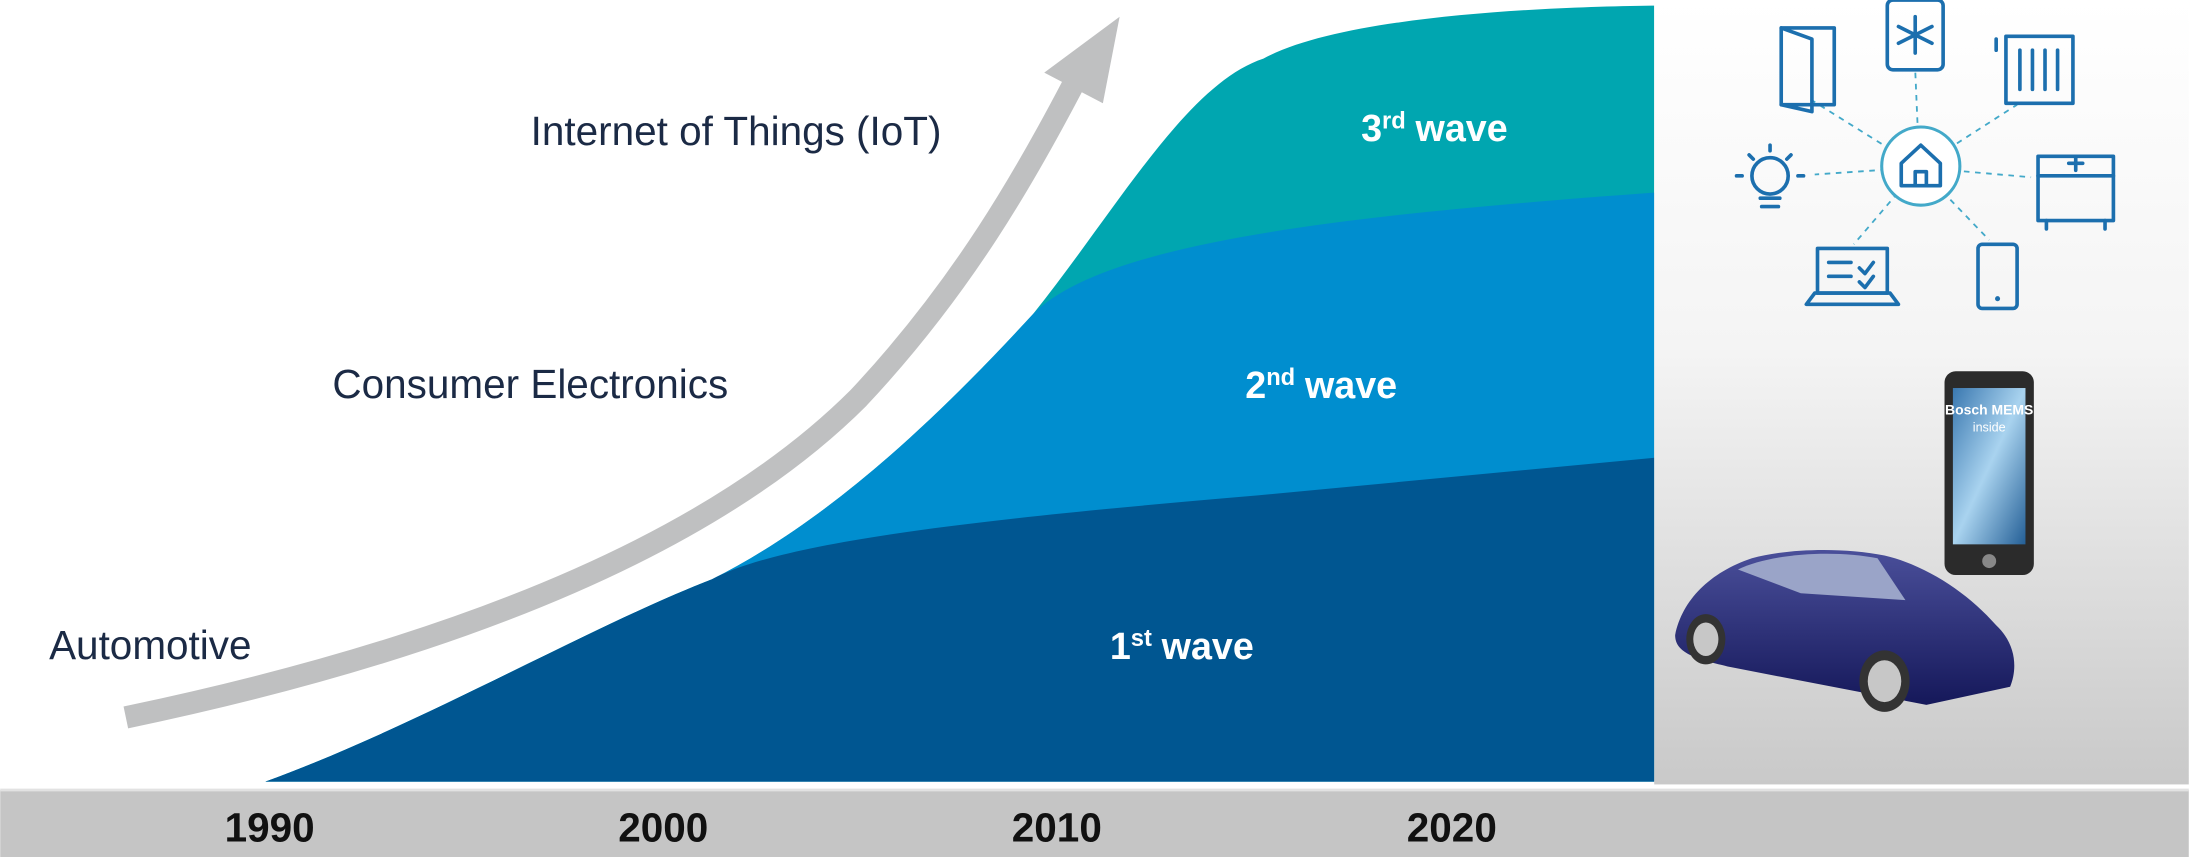  Describe the element at coordinates (270, 828) in the screenshot. I see `year-label: 1990` at that location.